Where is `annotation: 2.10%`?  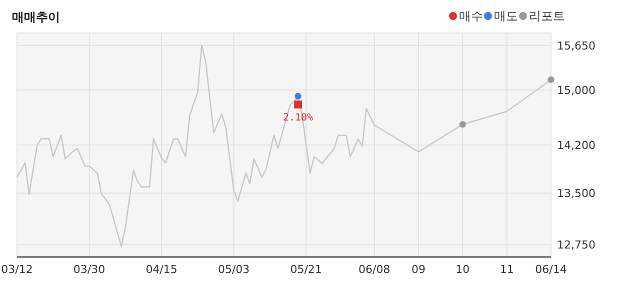
annotation: 2.10% is located at coordinates (298, 118).